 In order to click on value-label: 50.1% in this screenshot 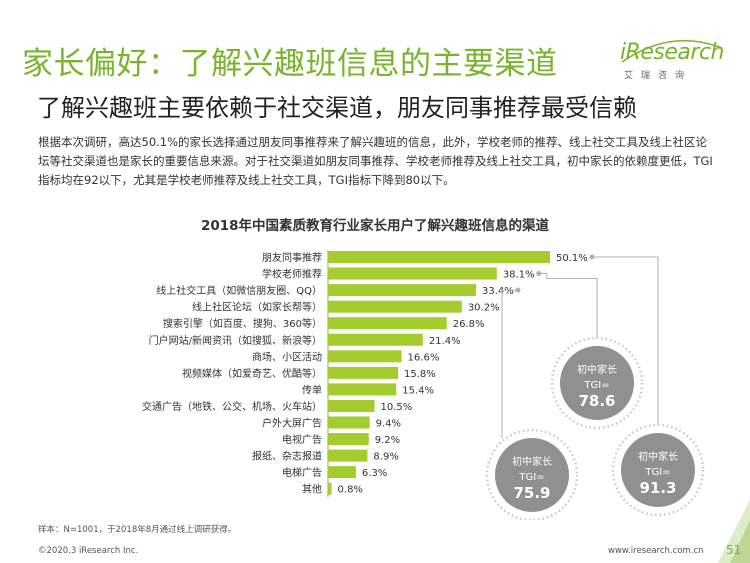, I will do `click(572, 258)`.